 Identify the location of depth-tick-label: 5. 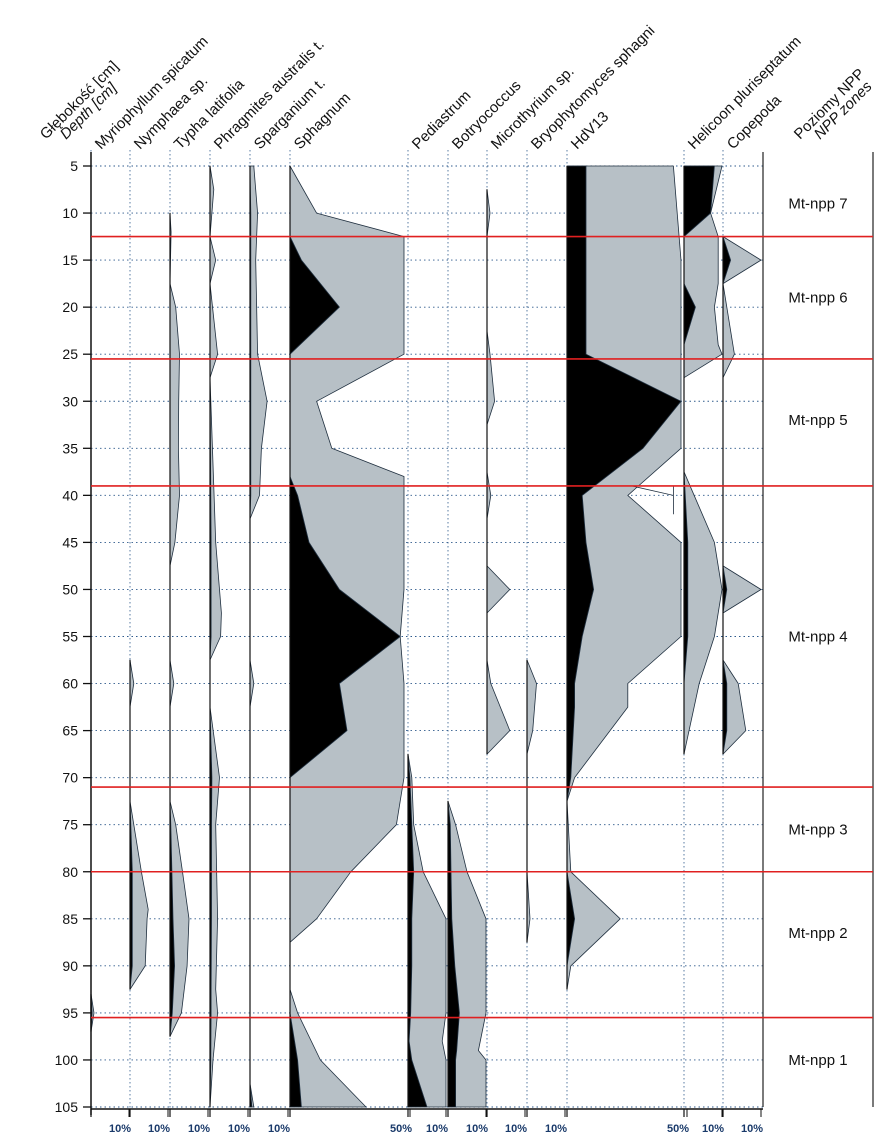
(74, 166).